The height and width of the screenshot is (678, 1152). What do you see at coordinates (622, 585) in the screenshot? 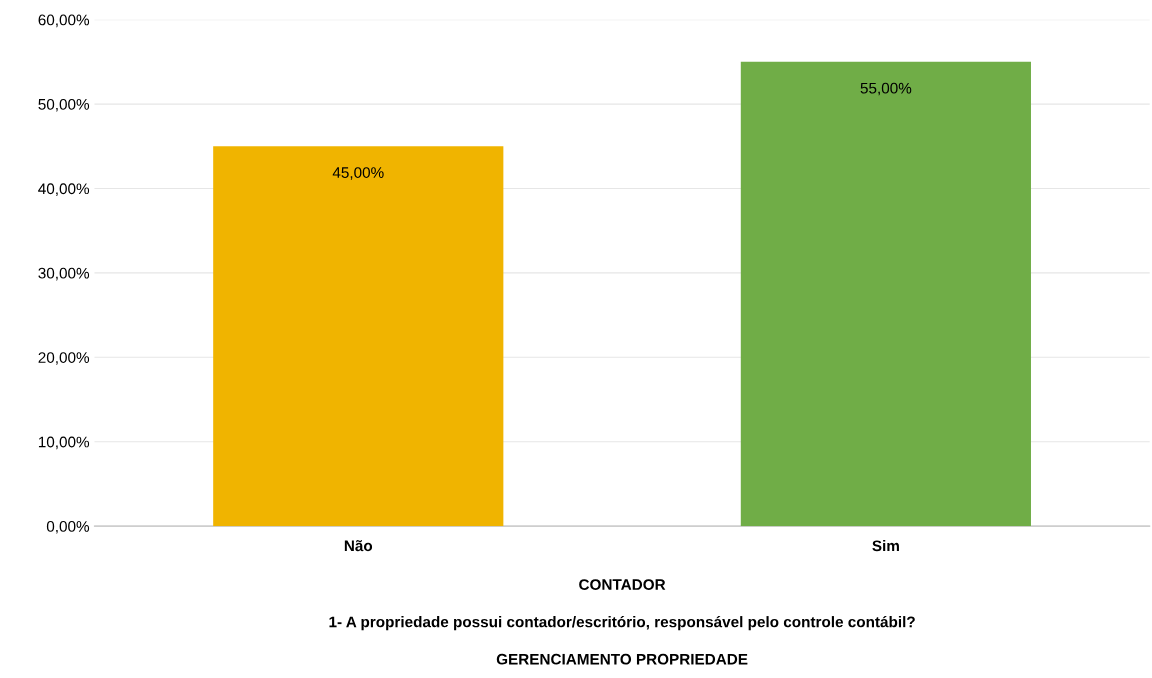
I see `text: CONTADOR` at bounding box center [622, 585].